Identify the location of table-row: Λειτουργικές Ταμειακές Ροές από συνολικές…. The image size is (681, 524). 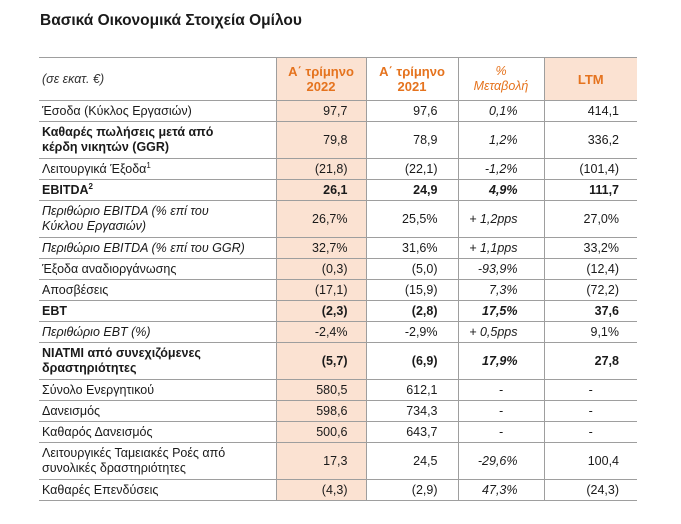
(338, 461).